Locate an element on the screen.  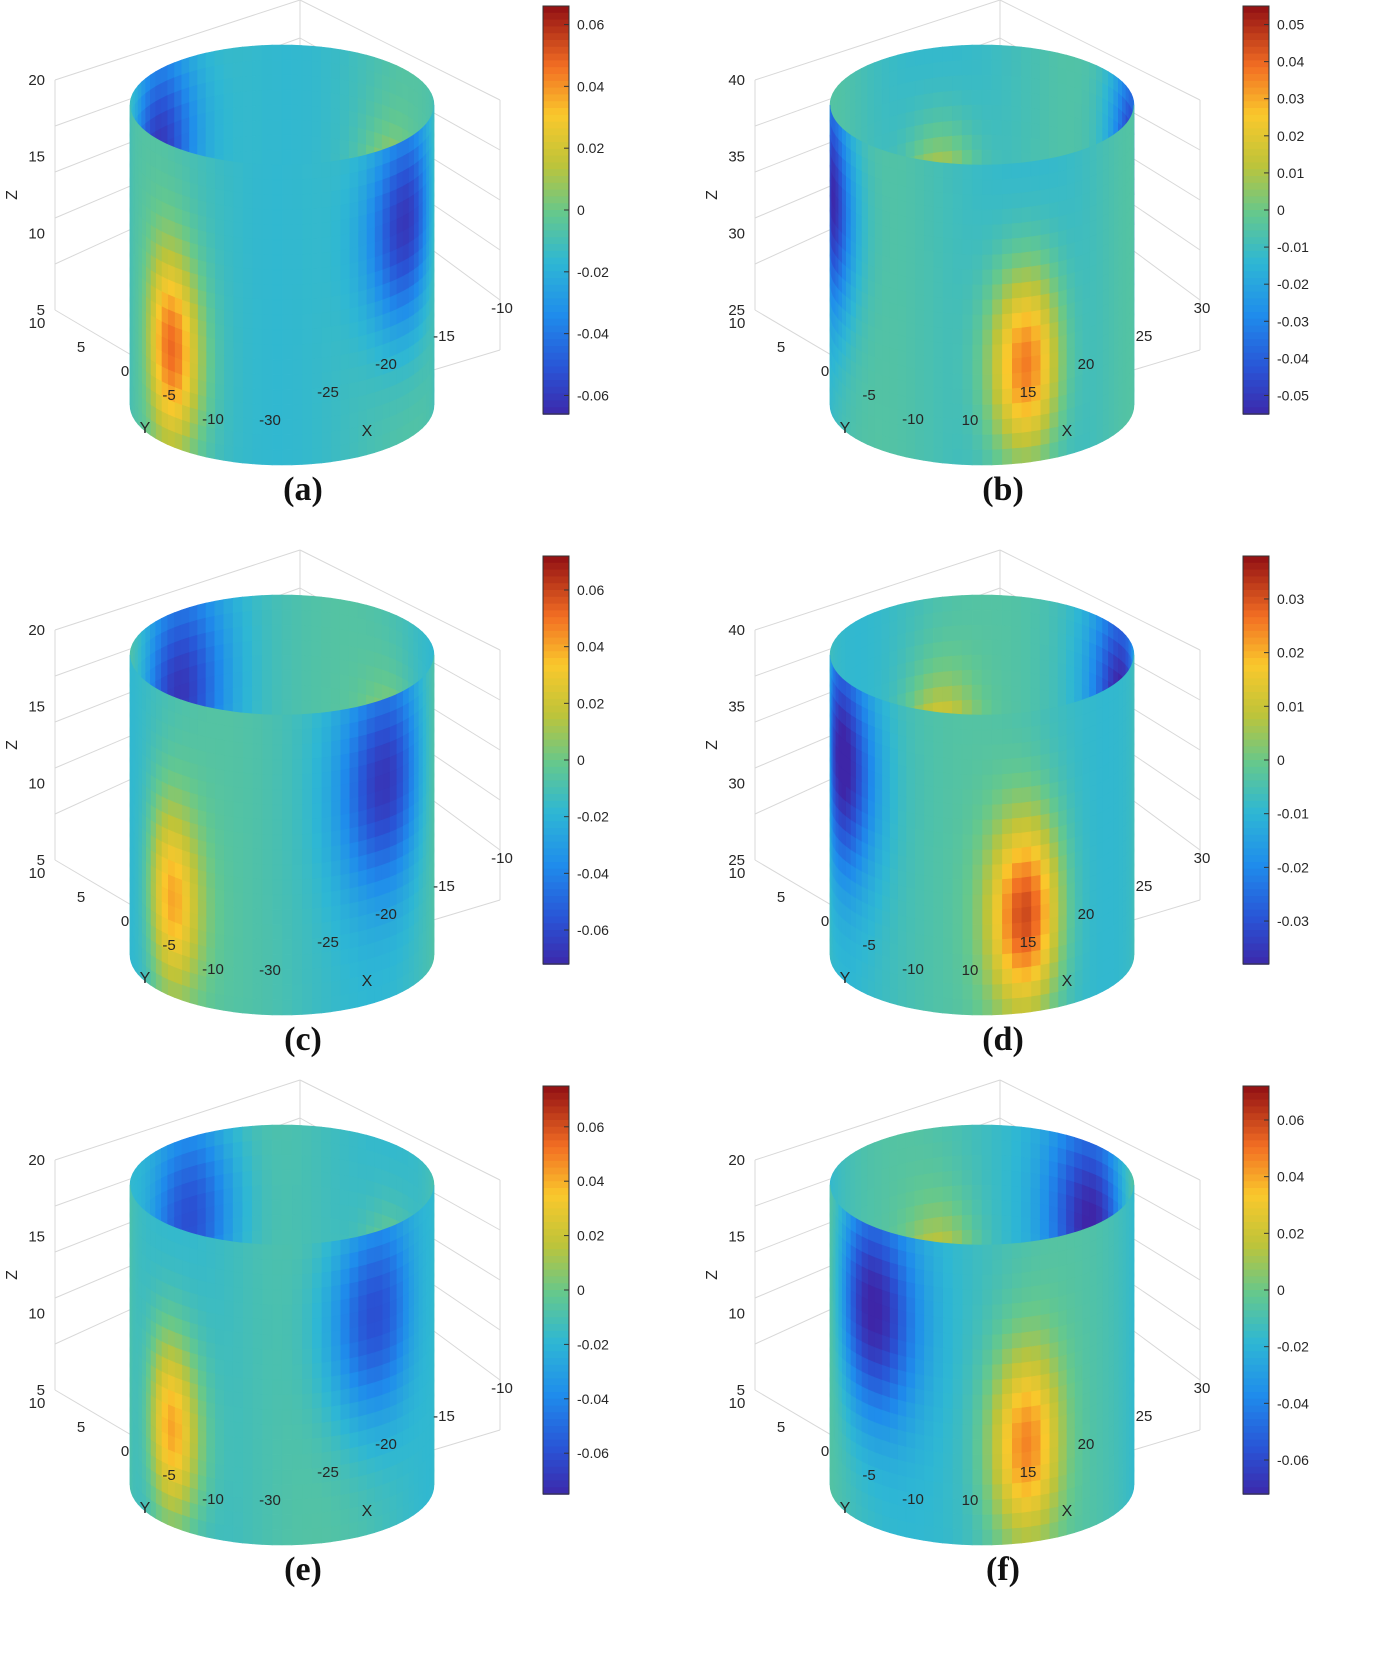
y-tick-label: 0 is located at coordinates (125, 371).